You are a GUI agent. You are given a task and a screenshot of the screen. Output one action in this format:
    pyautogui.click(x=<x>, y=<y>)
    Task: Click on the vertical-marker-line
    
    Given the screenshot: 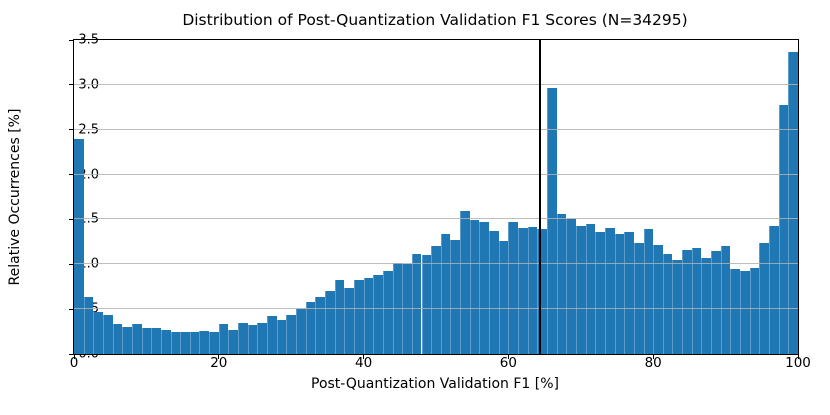 What is the action you would take?
    pyautogui.click(x=539, y=197)
    